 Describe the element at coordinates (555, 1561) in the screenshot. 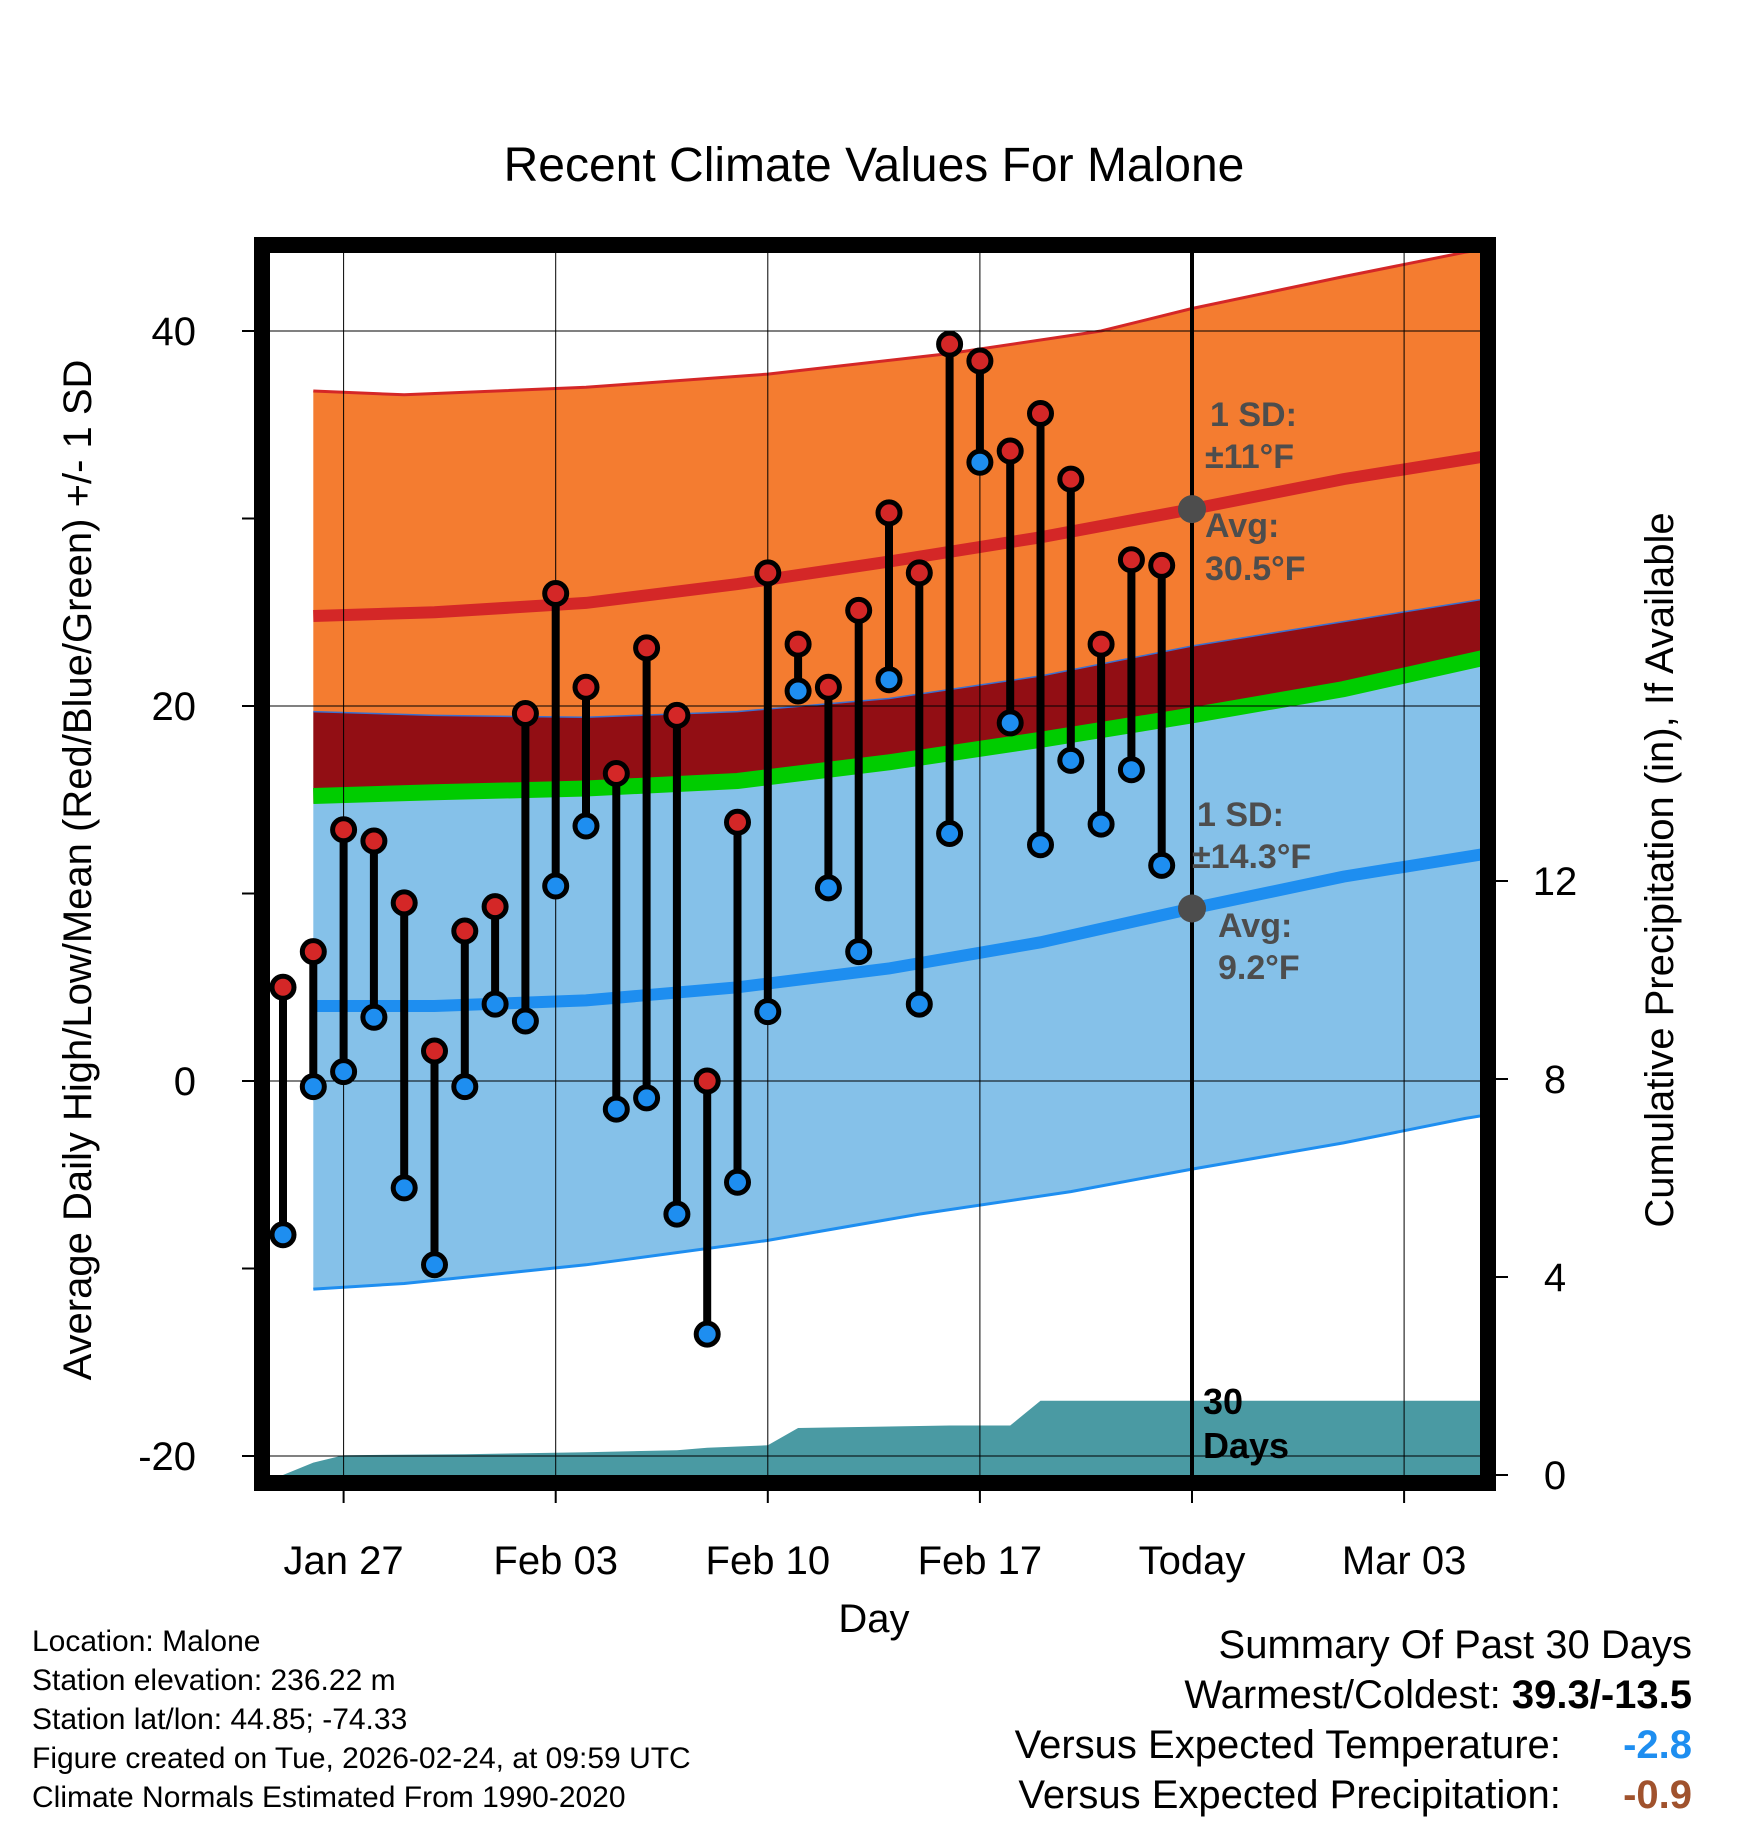

I see `x-tick-label: Feb 03` at that location.